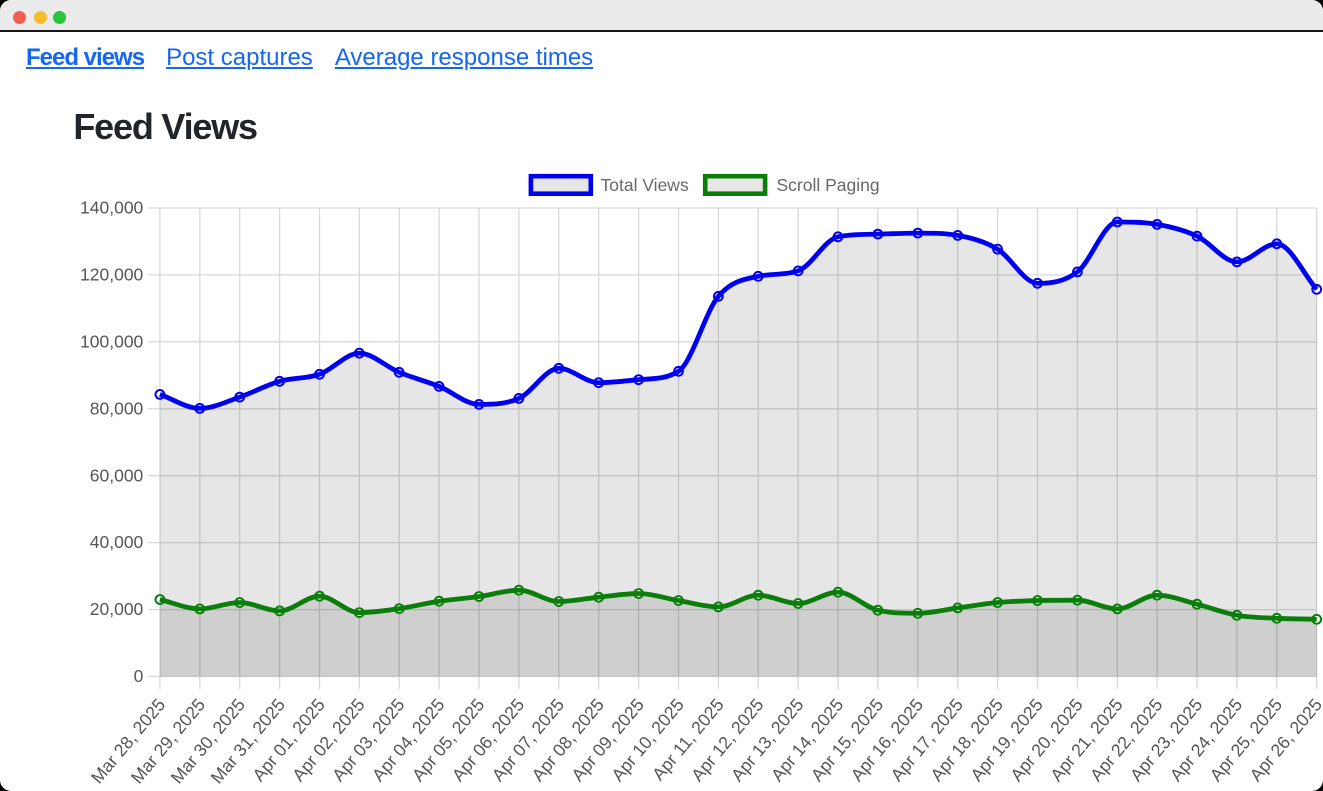 Image resolution: width=1323 pixels, height=791 pixels. Describe the element at coordinates (112, 275) in the screenshot. I see `svg-text: 120,000` at that location.